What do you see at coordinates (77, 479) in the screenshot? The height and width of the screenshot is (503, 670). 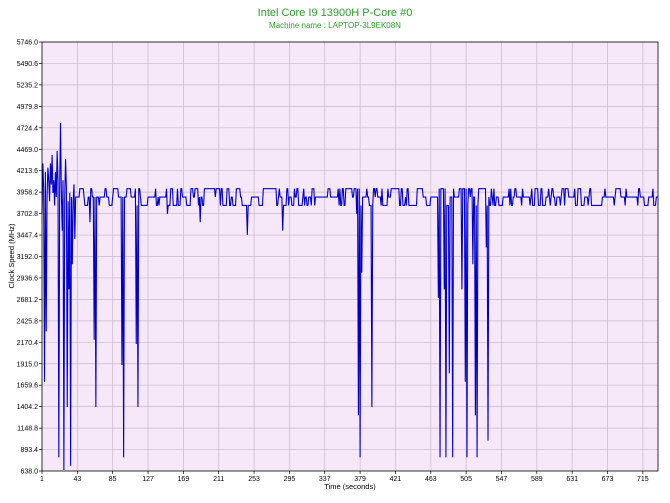 I see `x-tick-label: 43` at bounding box center [77, 479].